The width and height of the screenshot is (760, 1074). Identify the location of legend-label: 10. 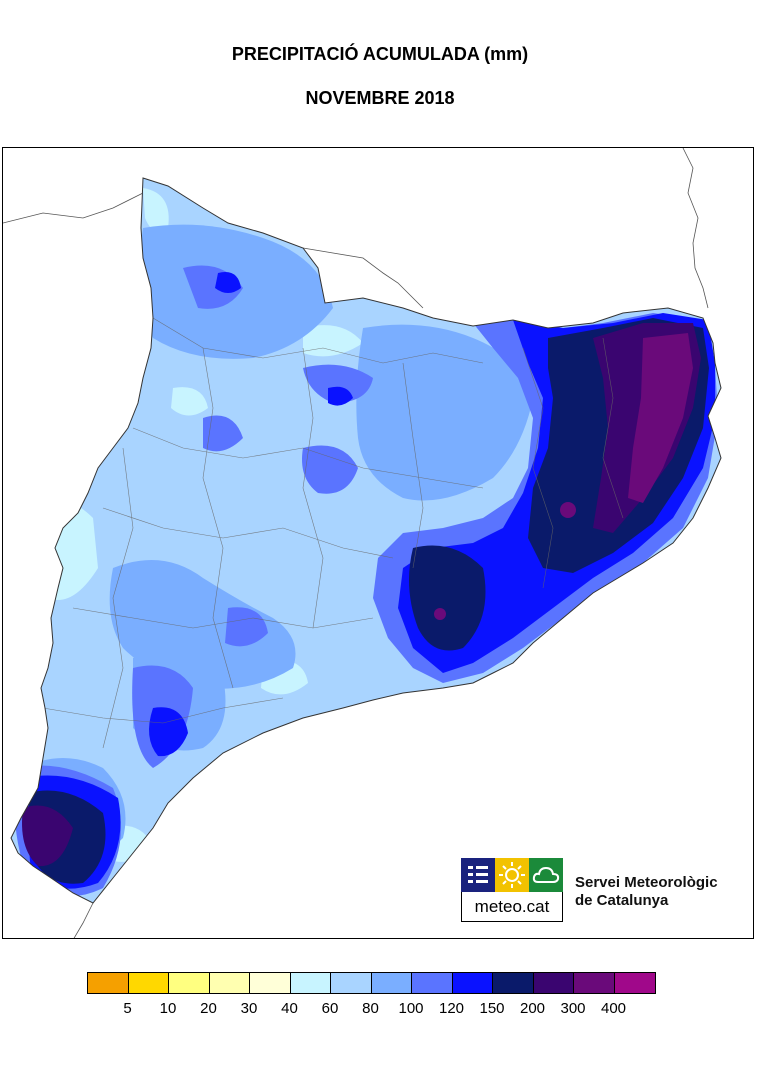
(168, 1008).